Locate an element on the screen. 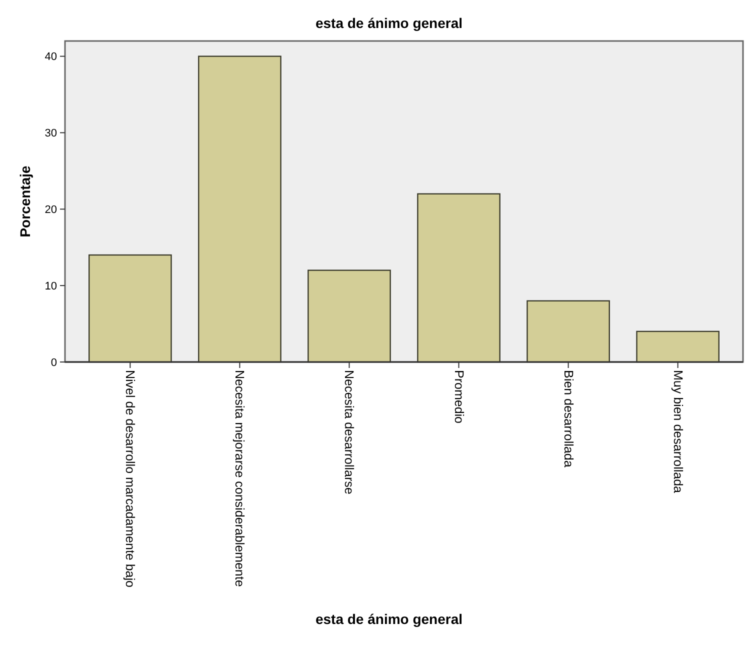 This screenshot has width=745, height=669. x-tick-label: Necesita desarrollarse is located at coordinates (349, 432).